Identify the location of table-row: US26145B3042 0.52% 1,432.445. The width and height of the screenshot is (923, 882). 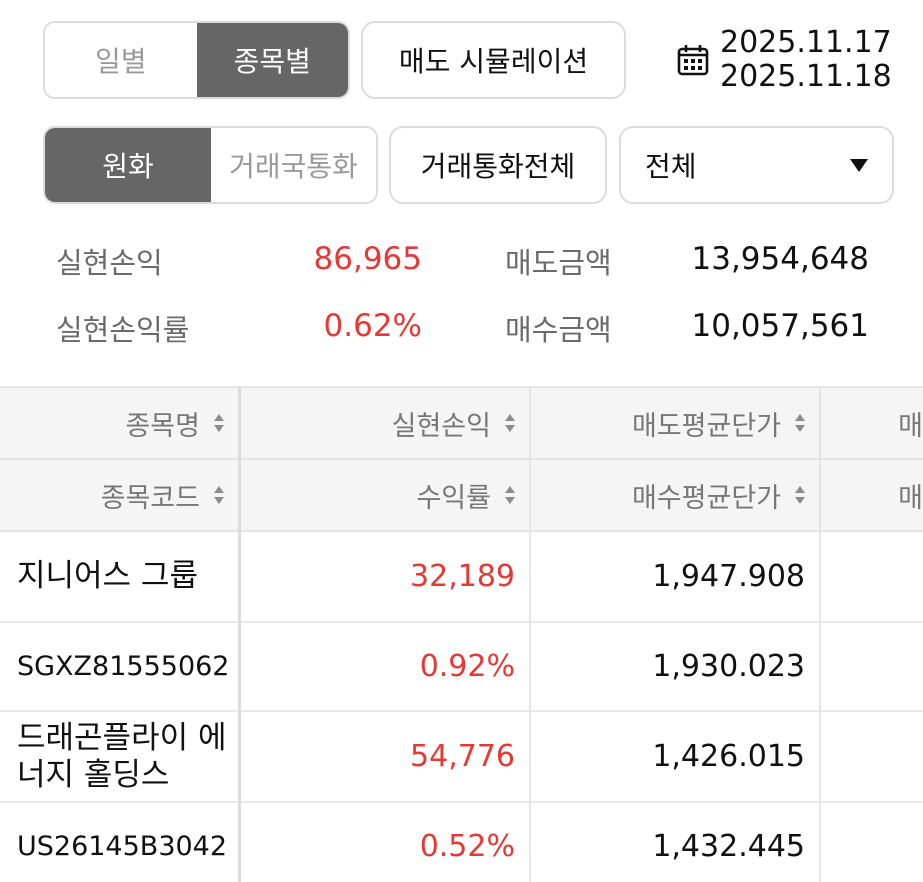
(461, 842).